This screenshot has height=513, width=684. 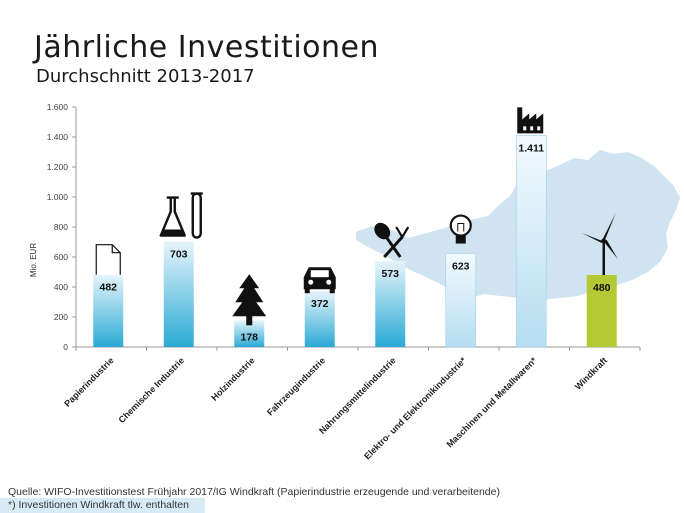 I want to click on data-label: 372, so click(x=320, y=304).